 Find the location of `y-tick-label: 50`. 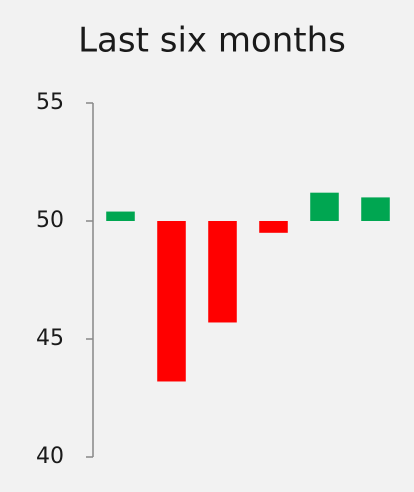

y-tick-label: 50 is located at coordinates (50, 220).